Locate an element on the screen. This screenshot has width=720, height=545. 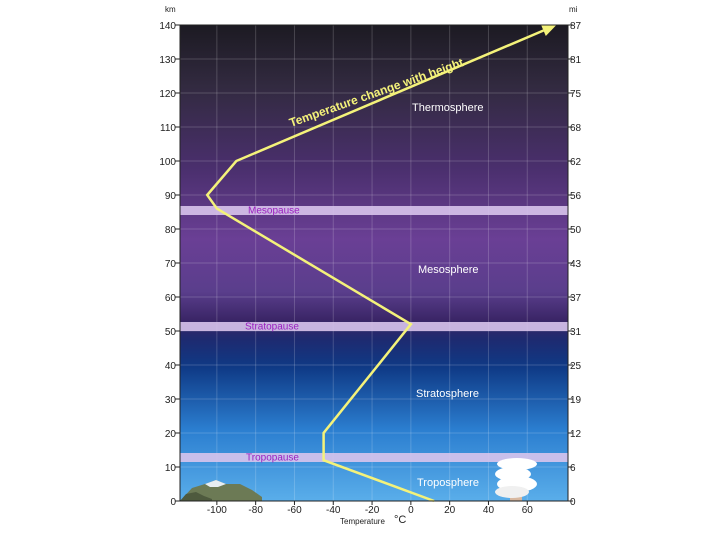
right-tick-label: 43 is located at coordinates (576, 264).